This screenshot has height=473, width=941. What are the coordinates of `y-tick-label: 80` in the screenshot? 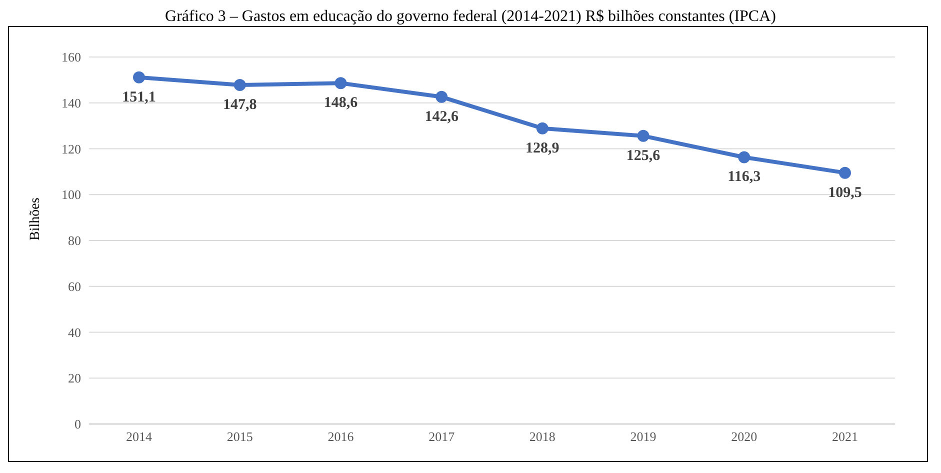 It's located at (74, 240).